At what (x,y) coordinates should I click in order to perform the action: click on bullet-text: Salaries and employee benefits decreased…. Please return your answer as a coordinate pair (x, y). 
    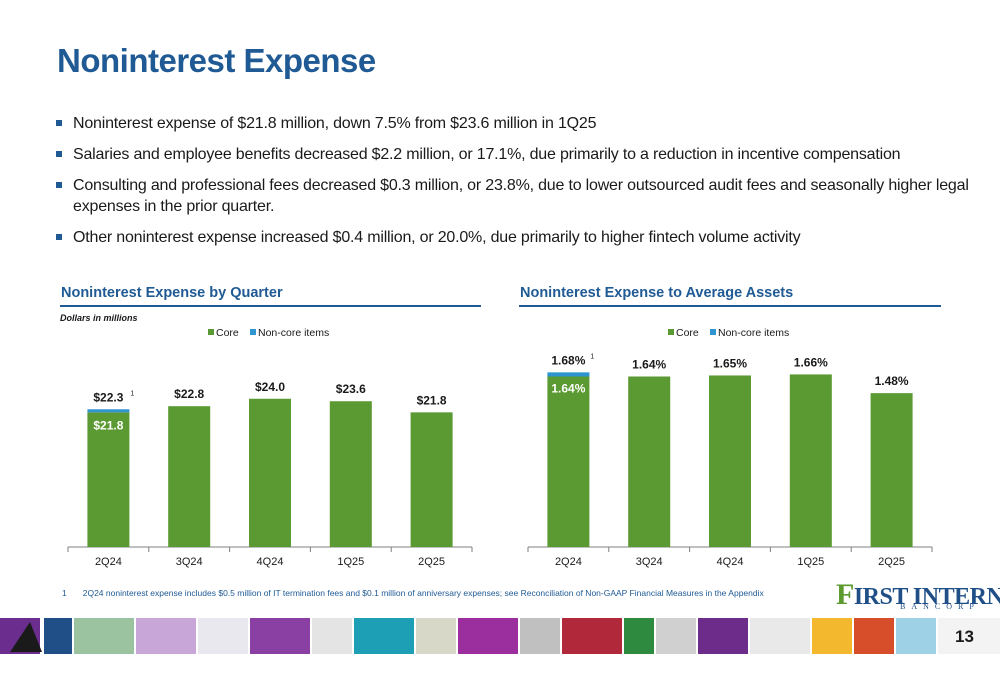
    Looking at the image, I should click on (487, 154).